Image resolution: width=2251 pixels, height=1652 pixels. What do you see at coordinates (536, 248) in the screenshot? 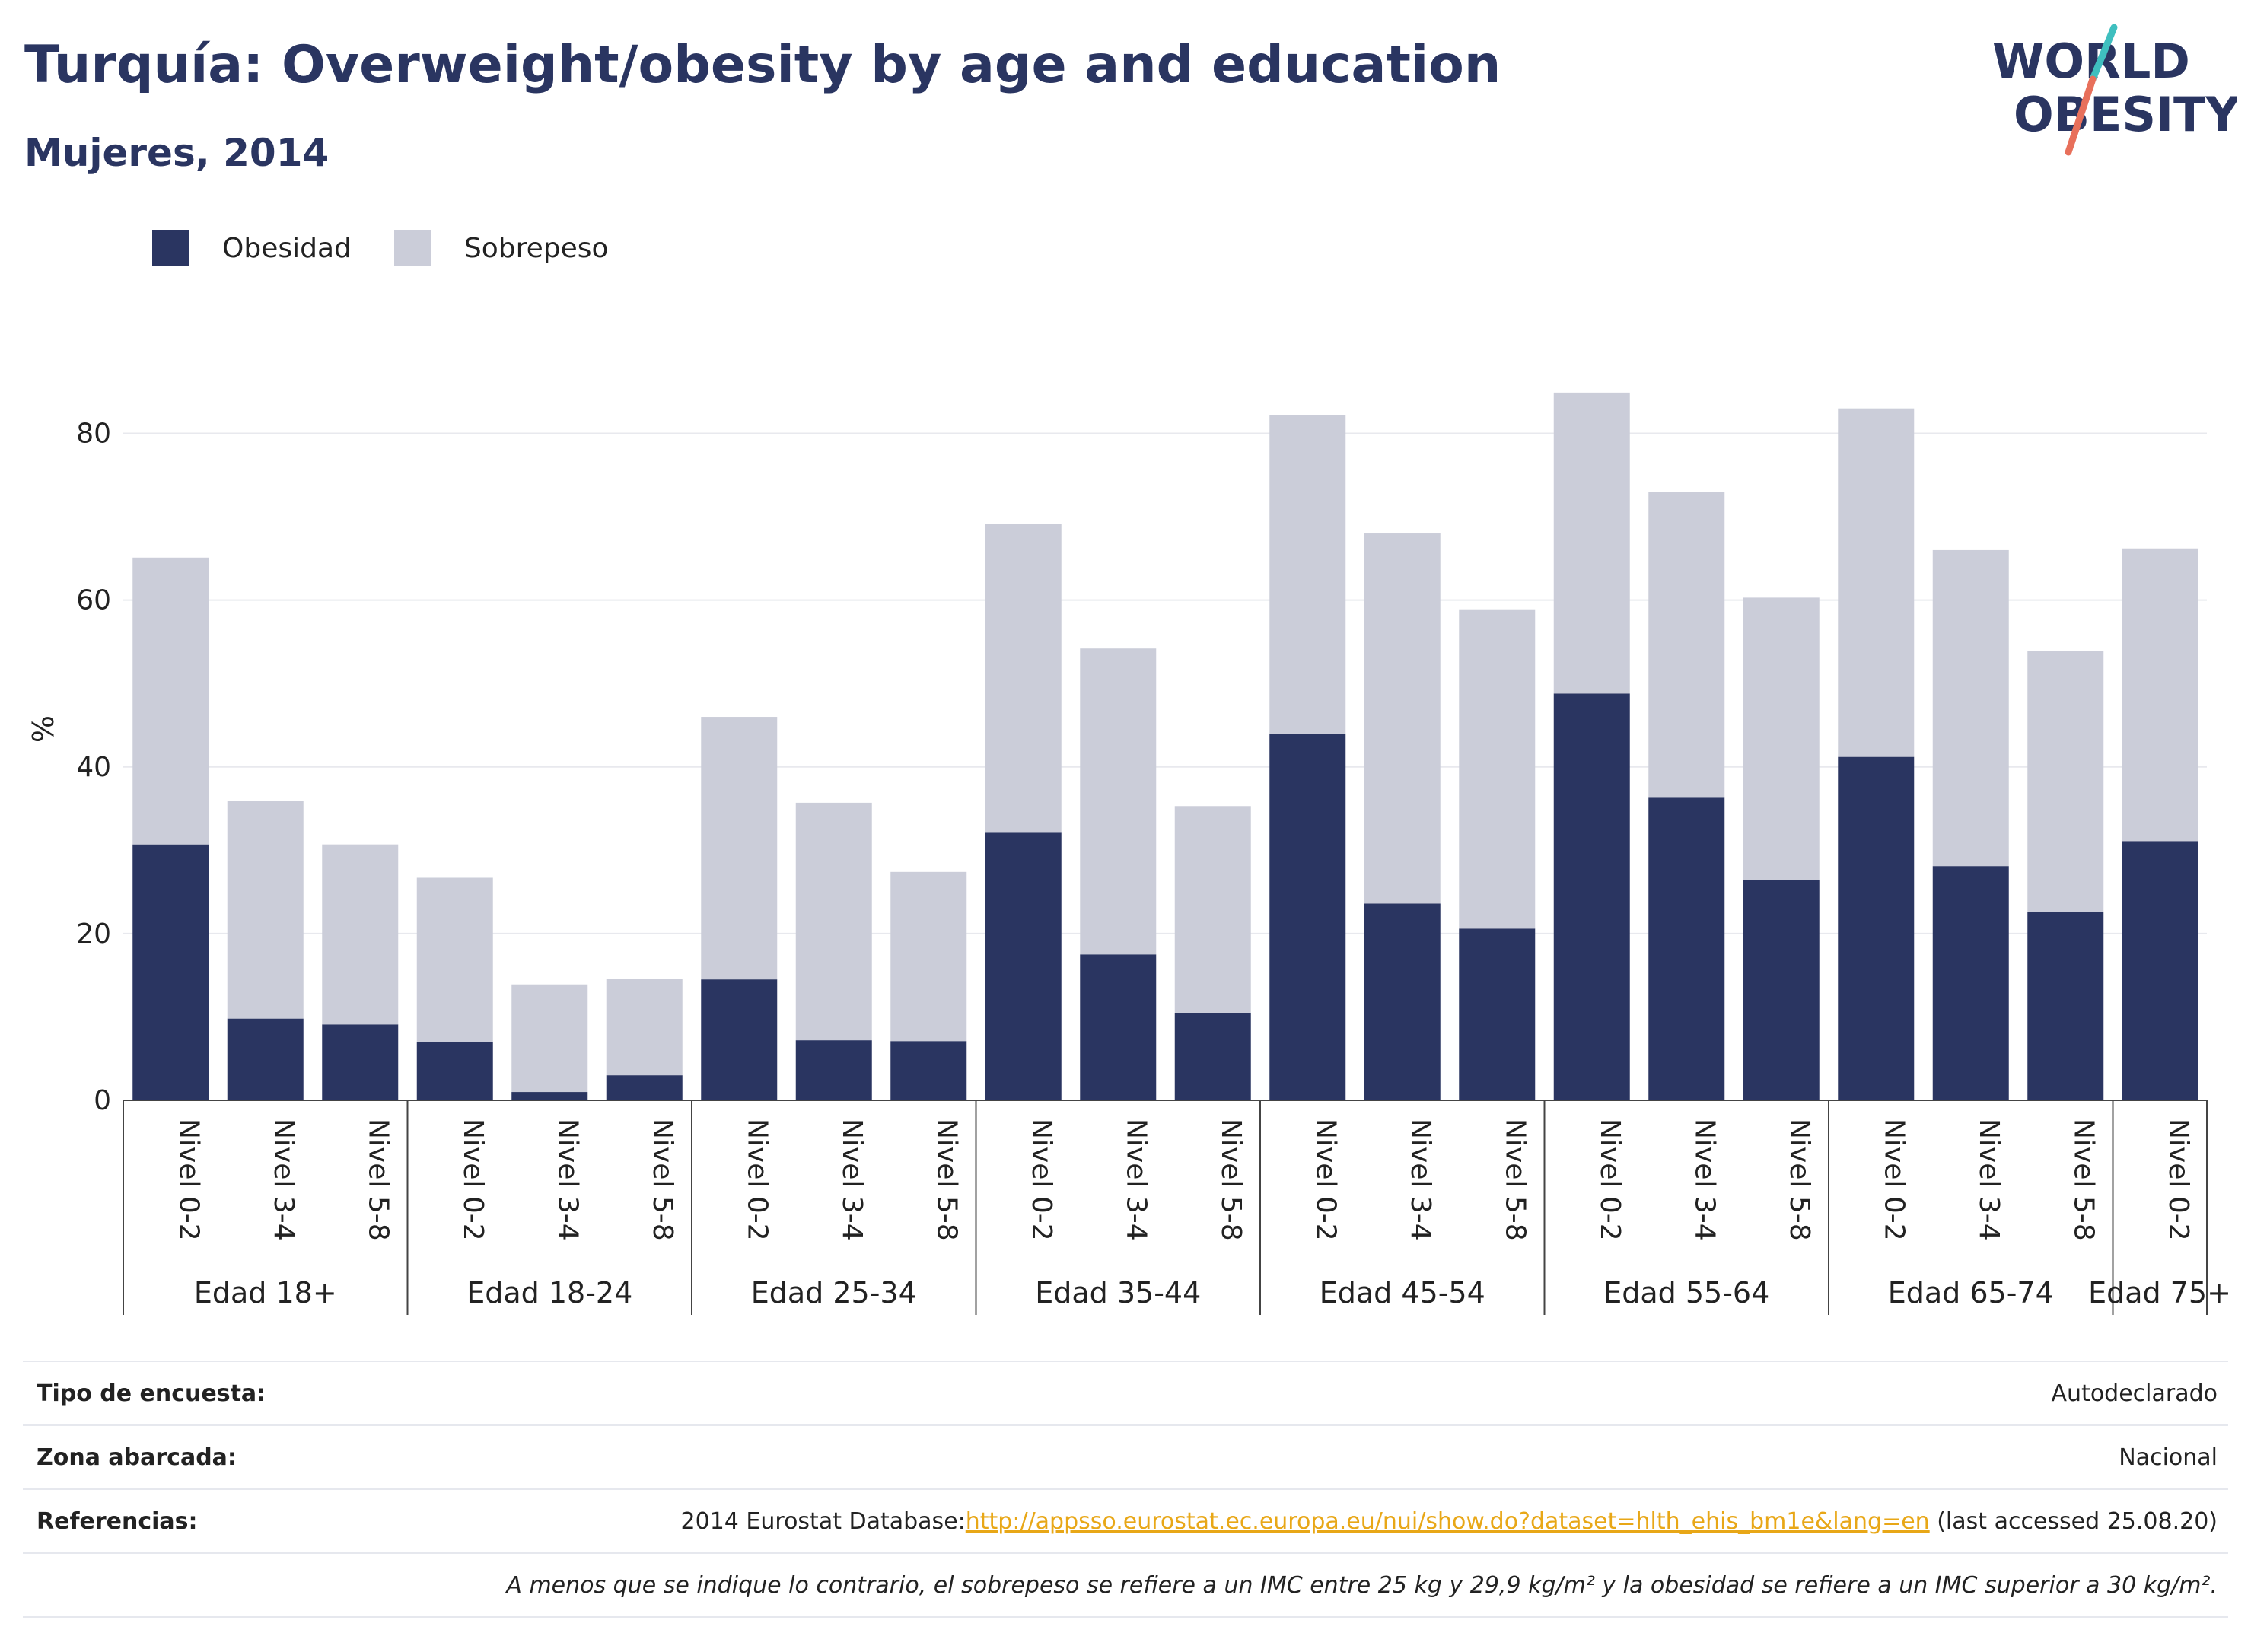
I see `legend-label-overweight: Sobrepeso` at bounding box center [536, 248].